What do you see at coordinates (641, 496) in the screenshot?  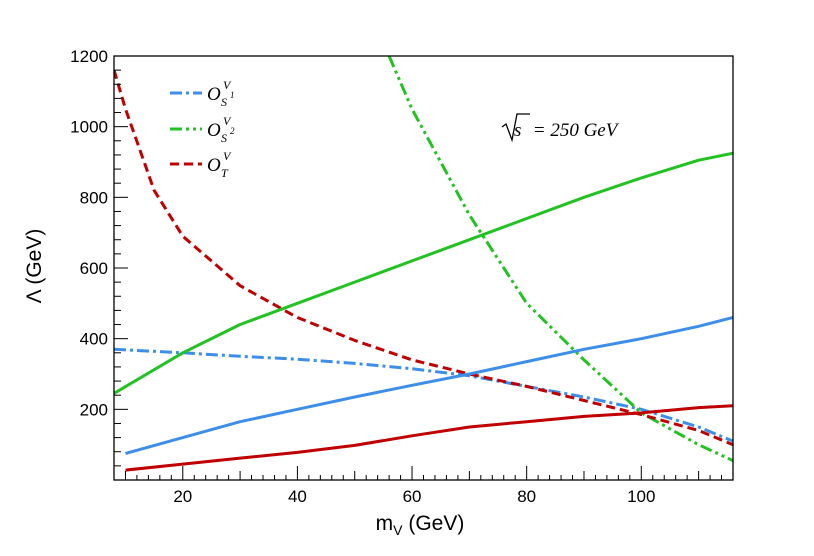 I see `x-tick-label: 100` at bounding box center [641, 496].